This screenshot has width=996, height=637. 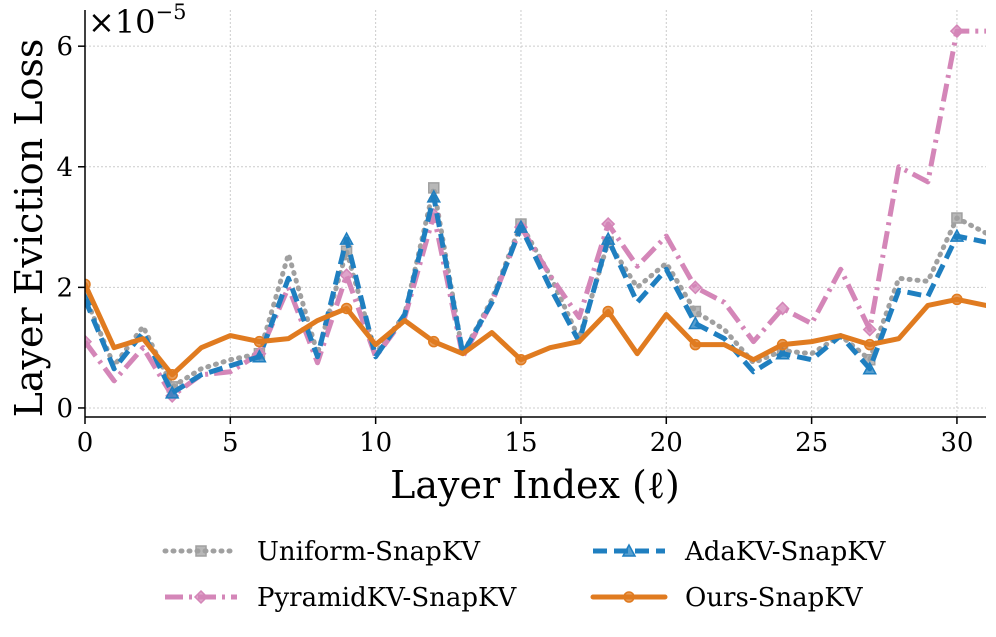 What do you see at coordinates (774, 598) in the screenshot?
I see `legend-label: Ours-SnapKV` at bounding box center [774, 598].